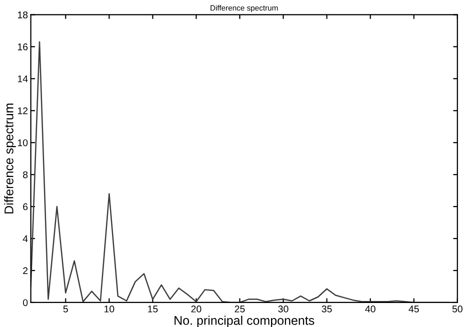 Image resolution: width=474 pixels, height=327 pixels. What do you see at coordinates (370, 309) in the screenshot?
I see `x-tick-label: 40` at bounding box center [370, 309].